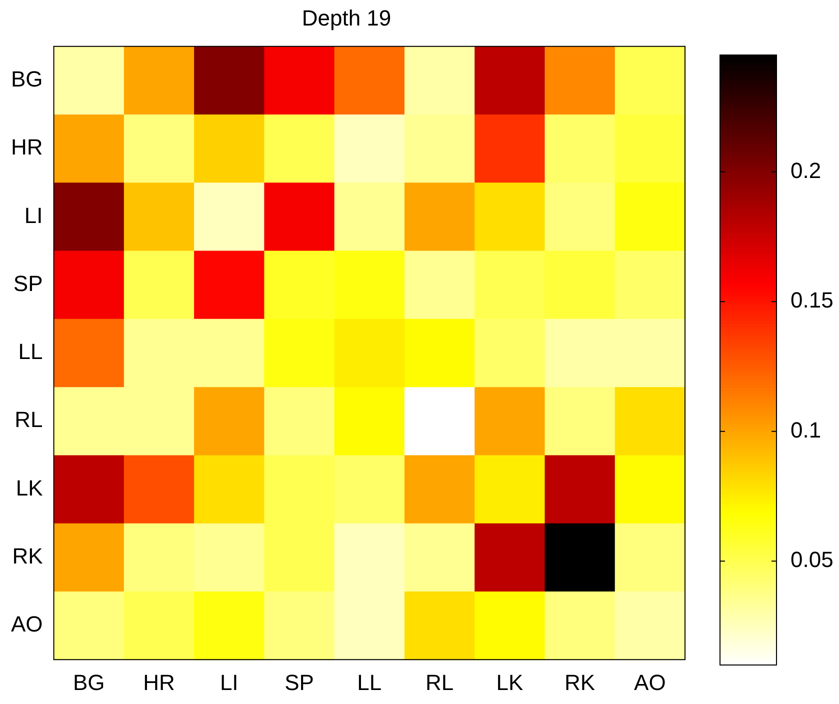 This screenshot has width=839, height=704. I want to click on y-tick-label: AO, so click(26, 624).